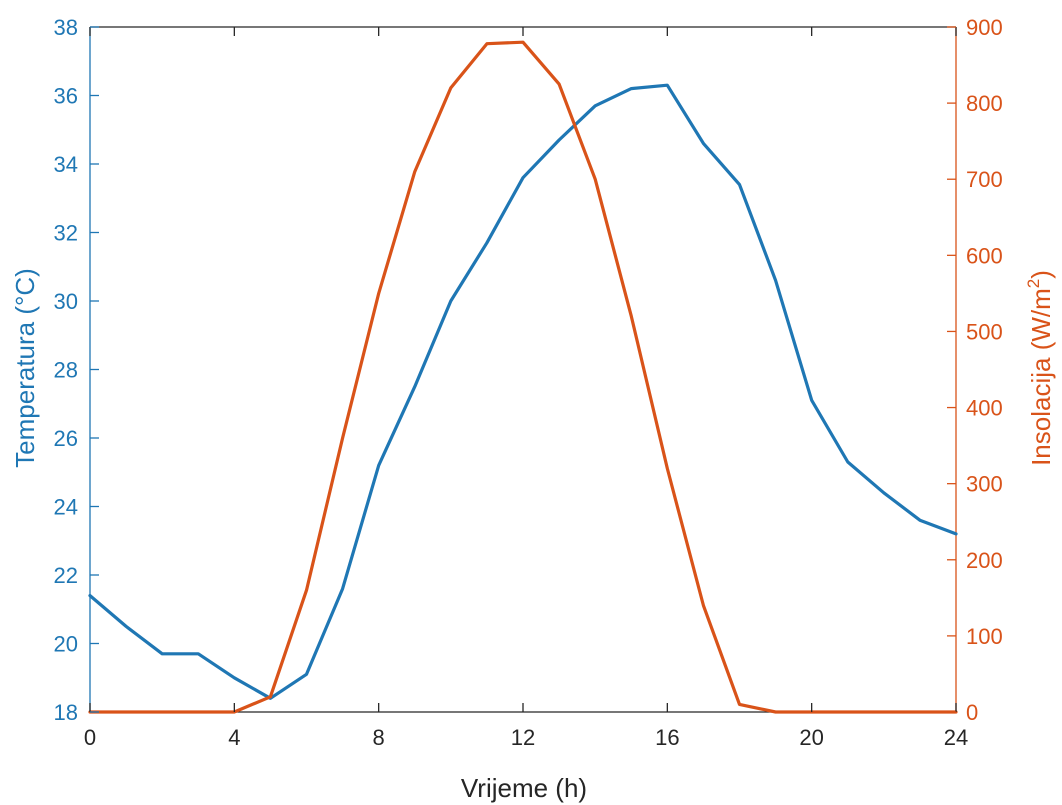  Describe the element at coordinates (66, 507) in the screenshot. I see `y-left-tick-label: 24` at that location.